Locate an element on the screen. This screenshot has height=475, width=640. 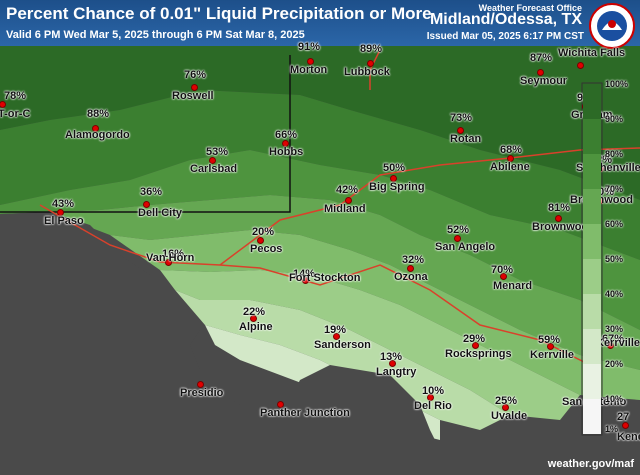
city-name: Morton is located at coordinates (309, 70).